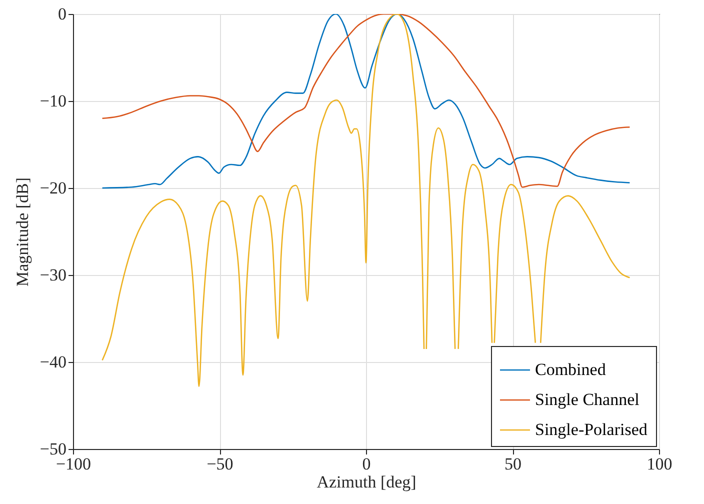 The width and height of the screenshot is (704, 504). I want to click on y-axis-title: Magnitude [dB], so click(22, 232).